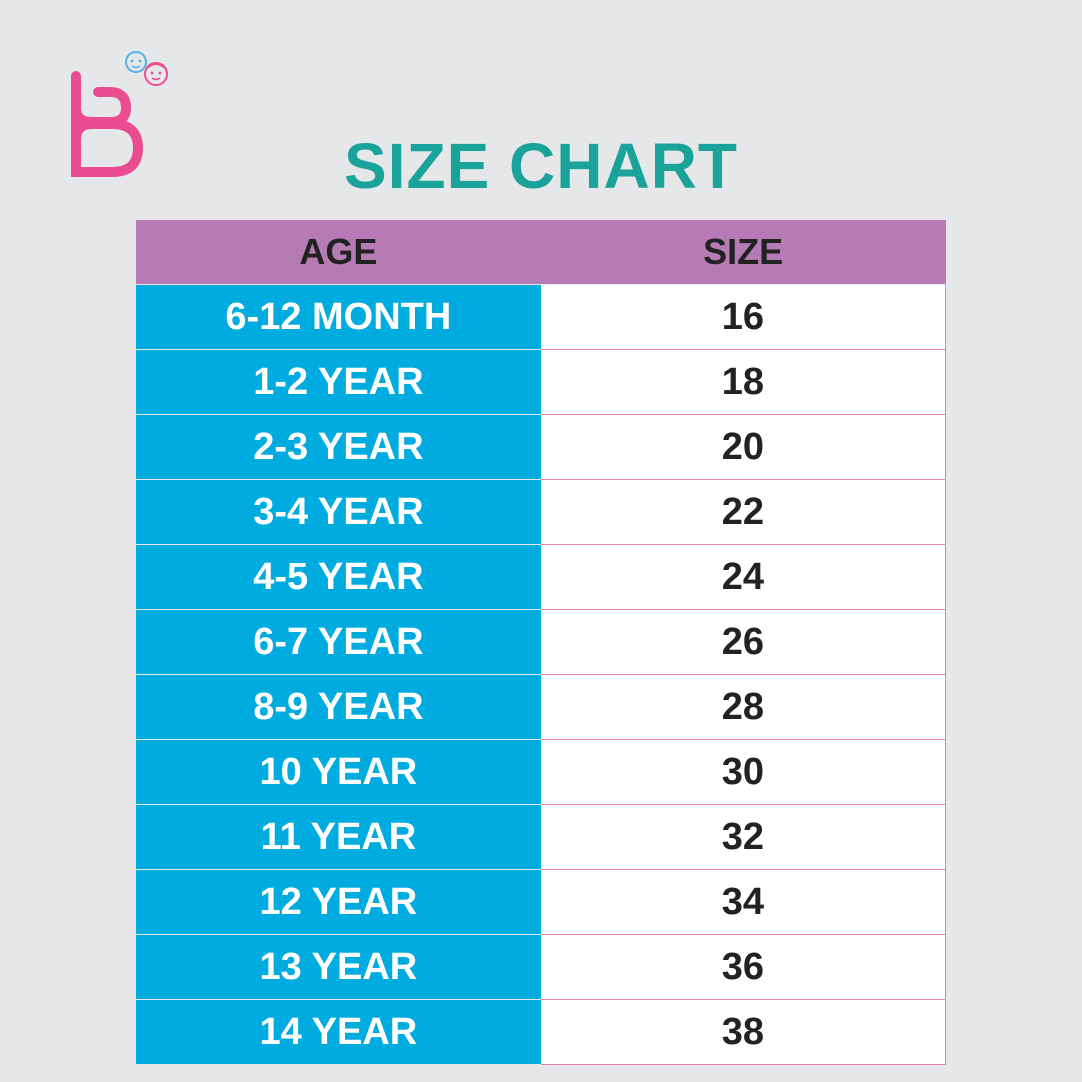 This screenshot has width=1082, height=1082. Describe the element at coordinates (743, 512) in the screenshot. I see `size-cell: 22` at that location.